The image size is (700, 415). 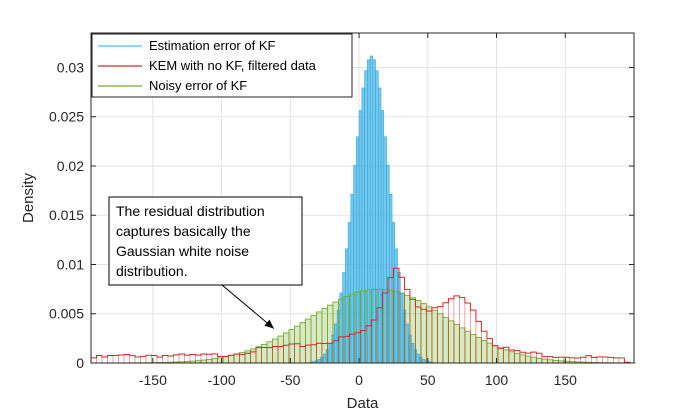 I want to click on annotation-line-3: Gaussian white noise, so click(x=182, y=251).